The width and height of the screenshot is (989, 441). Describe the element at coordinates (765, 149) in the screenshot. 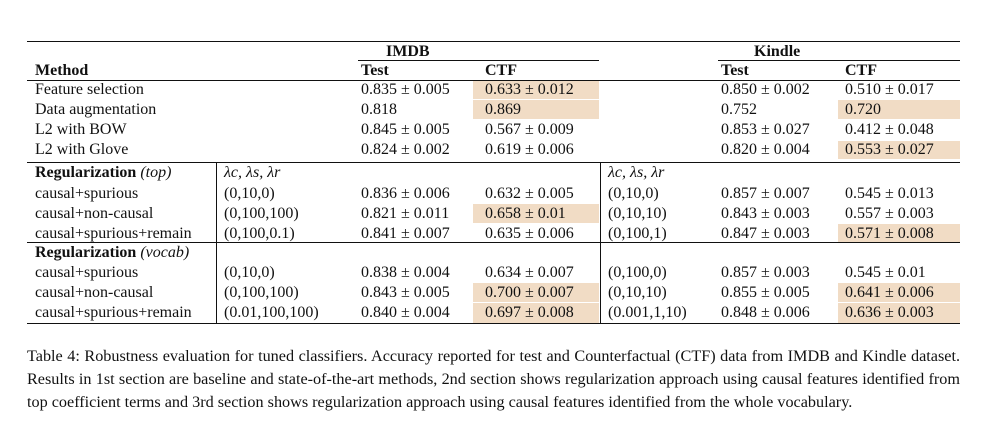

I see `kindle-test-cell: 0.820 ± 0.004` at that location.